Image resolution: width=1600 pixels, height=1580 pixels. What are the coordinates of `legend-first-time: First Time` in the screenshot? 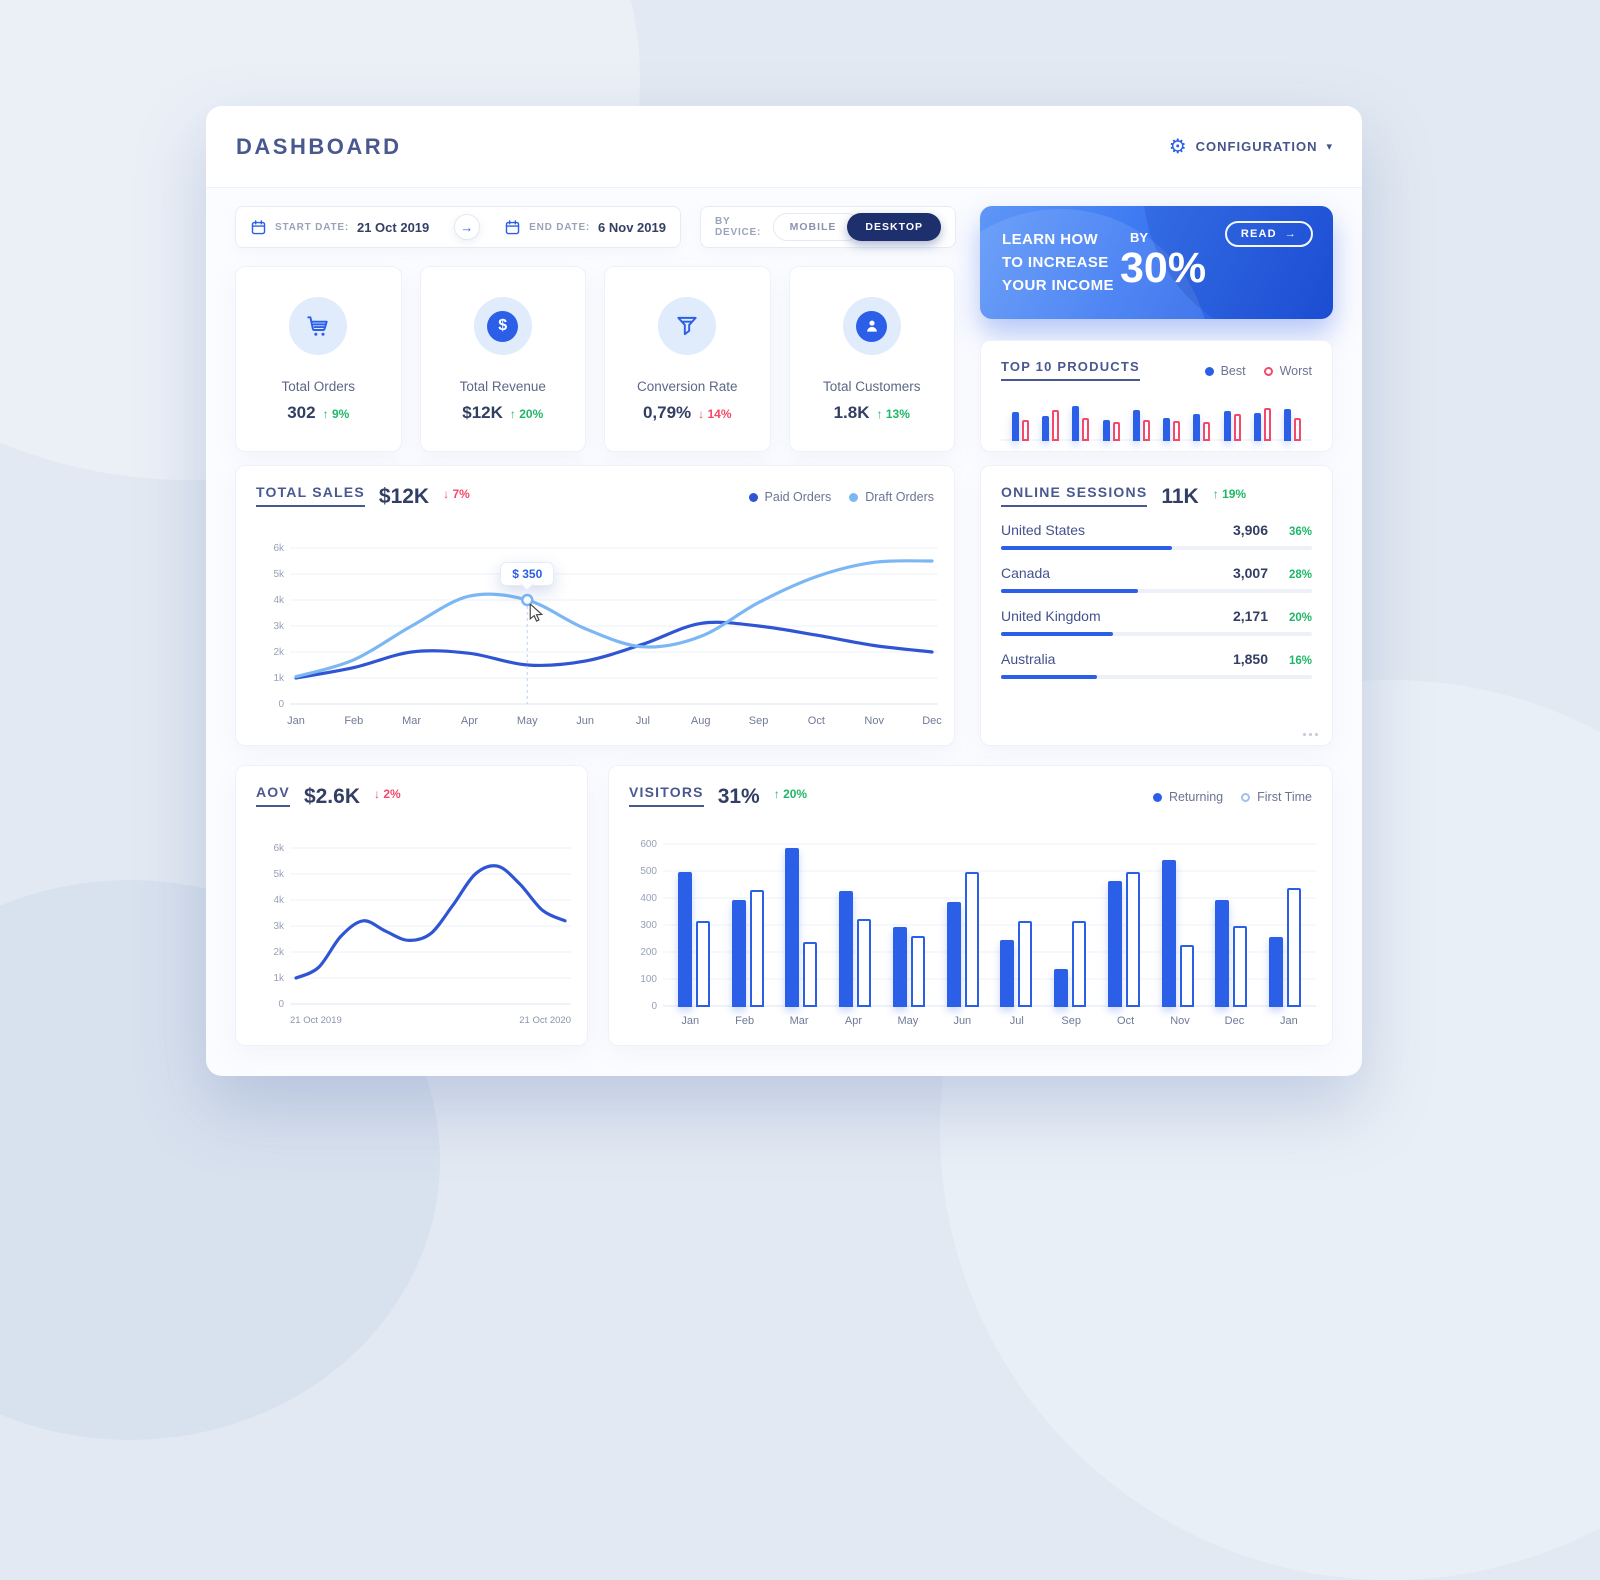 It's located at (1276, 797).